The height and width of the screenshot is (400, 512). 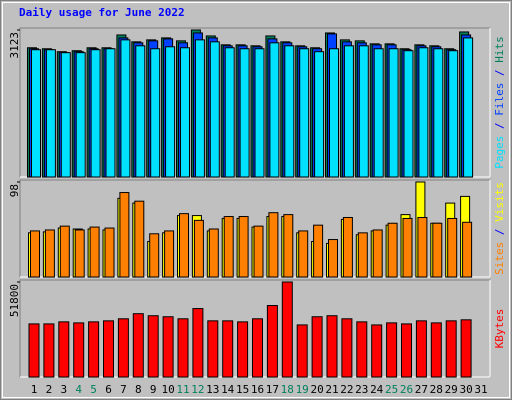 I want to click on x-tick-label: 21, so click(x=331, y=389).